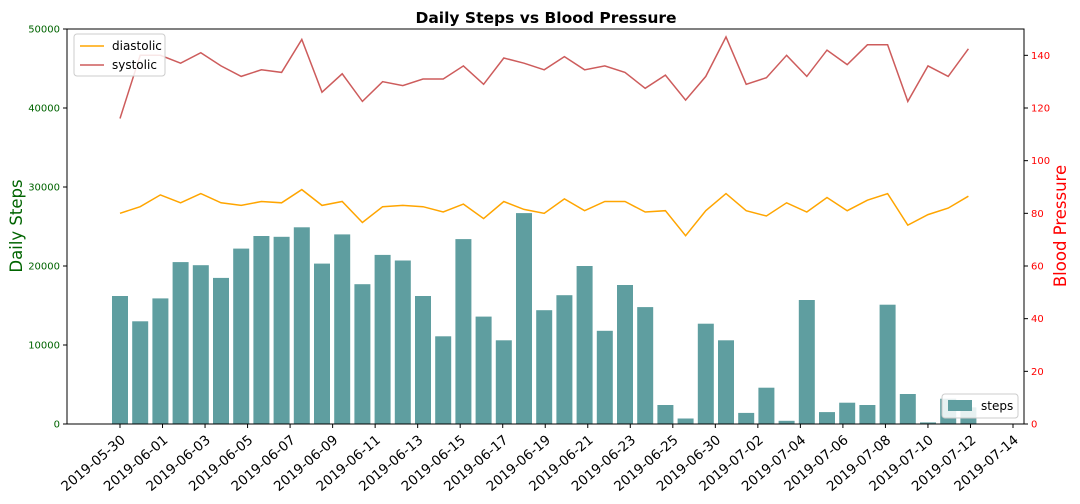 Image resolution: width=1080 pixels, height=504 pixels. I want to click on y-axis-right: 0 20 40 60 80 100 120 140, so click(1037, 241).